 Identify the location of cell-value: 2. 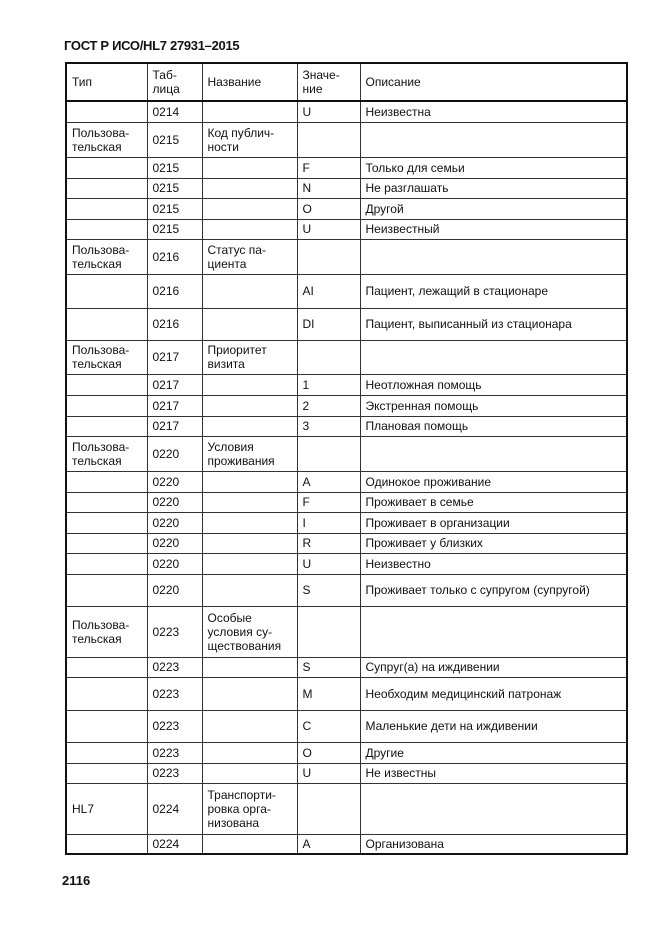
(328, 405).